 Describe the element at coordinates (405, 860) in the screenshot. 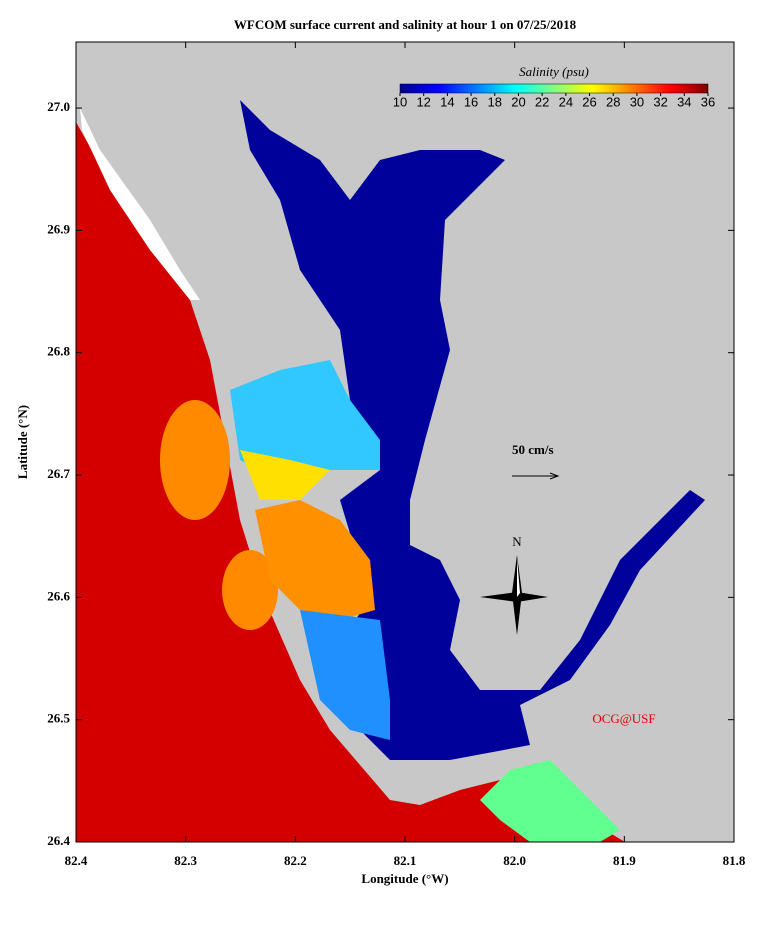

I see `x-tick-label: 82.1` at that location.